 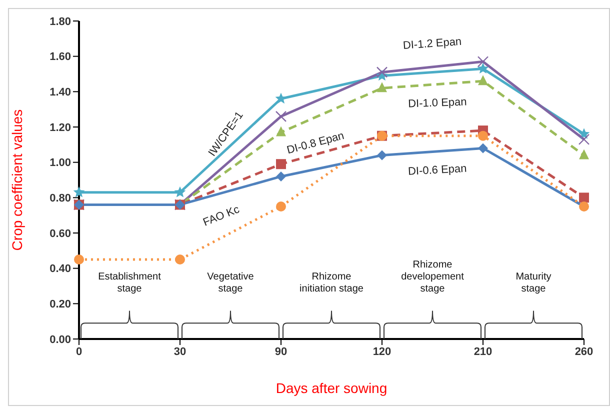 I want to click on y-tick-label: 1.40, so click(x=60, y=92).